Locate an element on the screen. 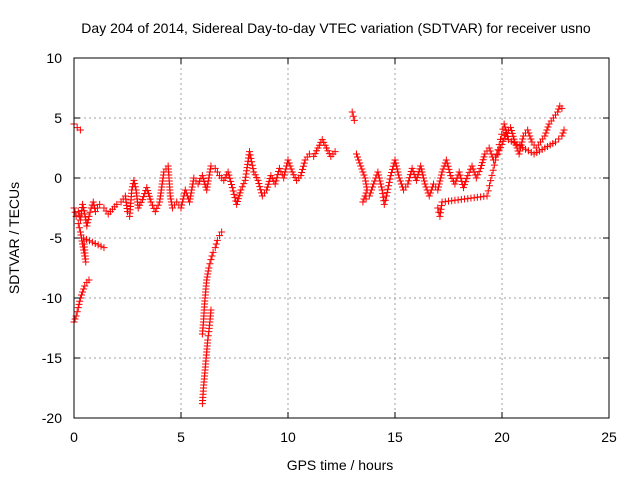 This screenshot has height=480, width=640. y-tick-label-2: -10 is located at coordinates (52, 298).